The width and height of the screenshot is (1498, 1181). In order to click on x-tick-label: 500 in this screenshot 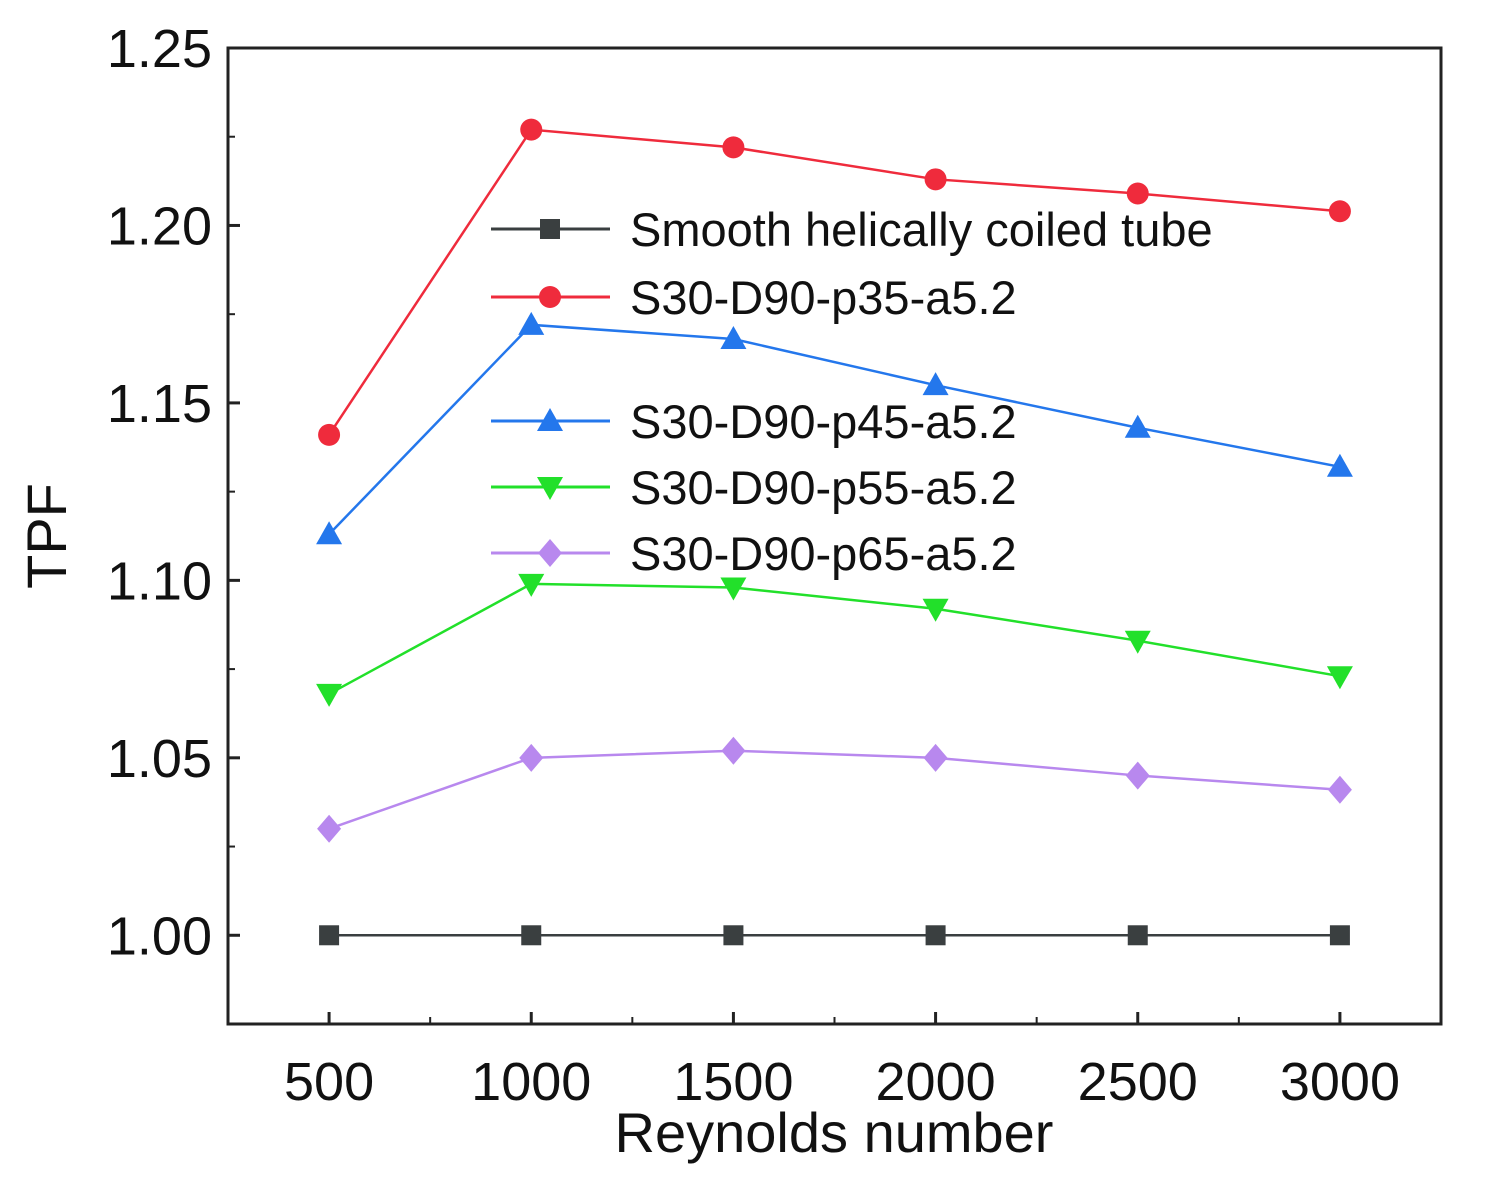, I will do `click(329, 1082)`.